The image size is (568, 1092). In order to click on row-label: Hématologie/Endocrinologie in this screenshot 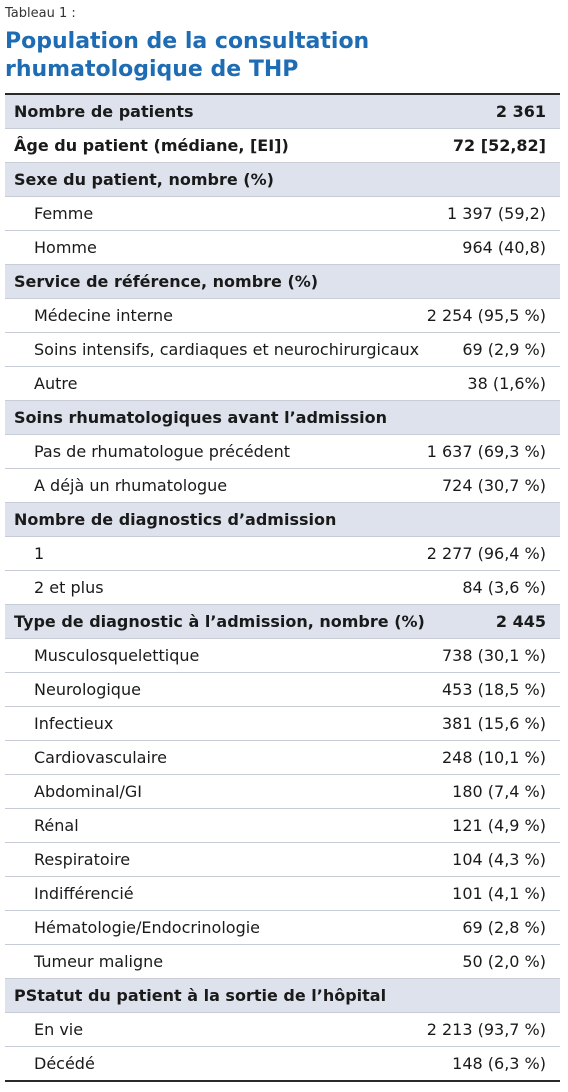, I will do `click(147, 927)`.